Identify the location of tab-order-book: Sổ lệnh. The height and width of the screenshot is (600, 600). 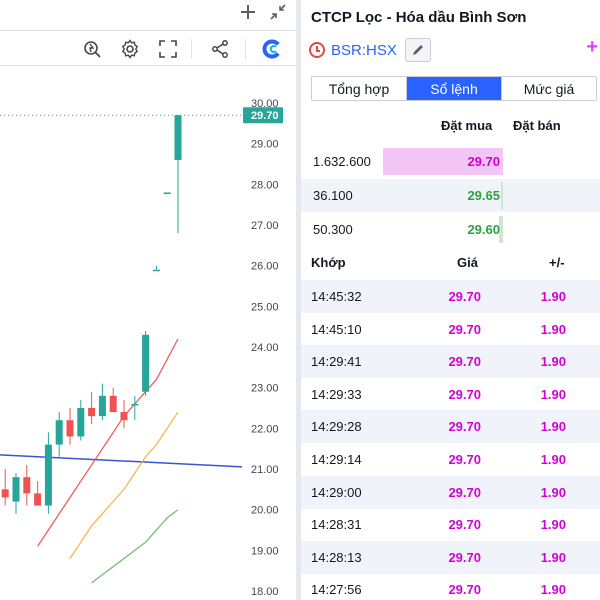
(454, 88).